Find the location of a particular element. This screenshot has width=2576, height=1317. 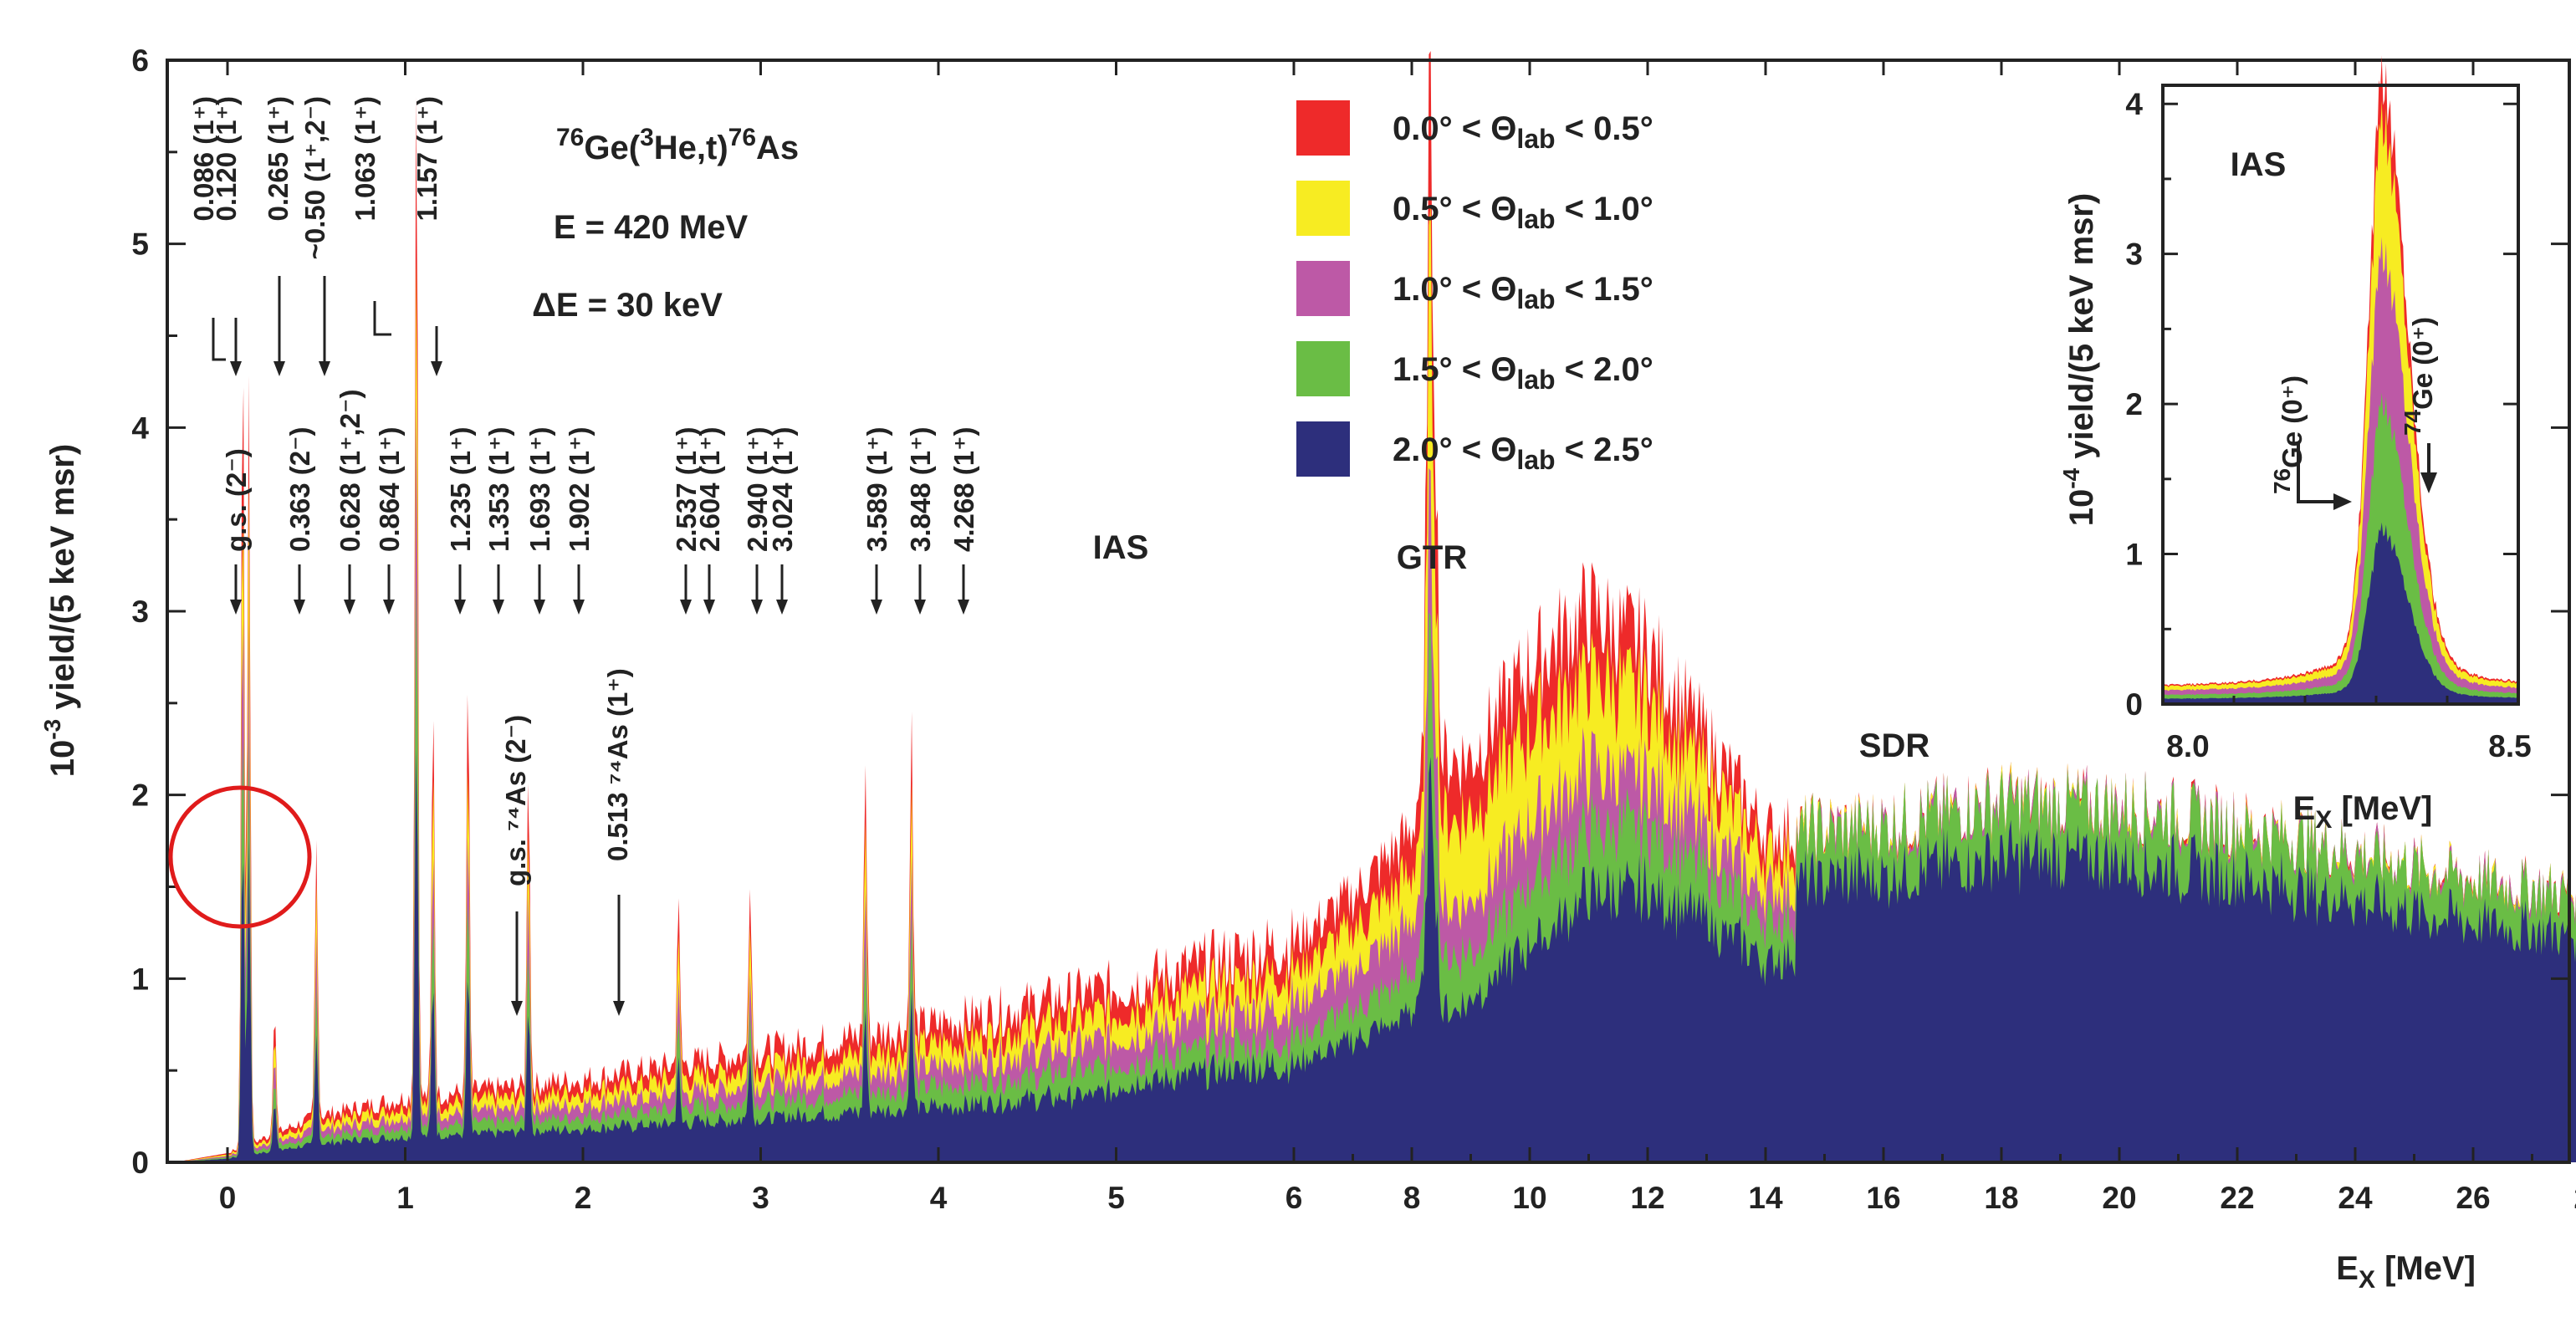

state-label: 1.693 (1⁺) is located at coordinates (539, 490).